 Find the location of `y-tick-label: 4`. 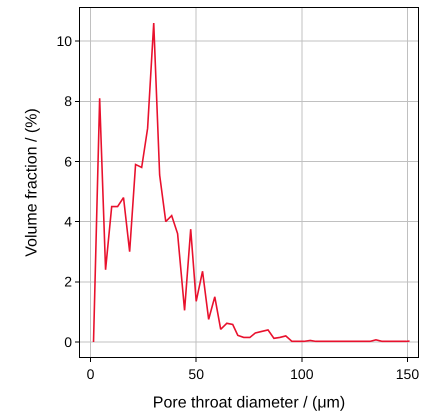

y-tick-label: 4 is located at coordinates (68, 222).